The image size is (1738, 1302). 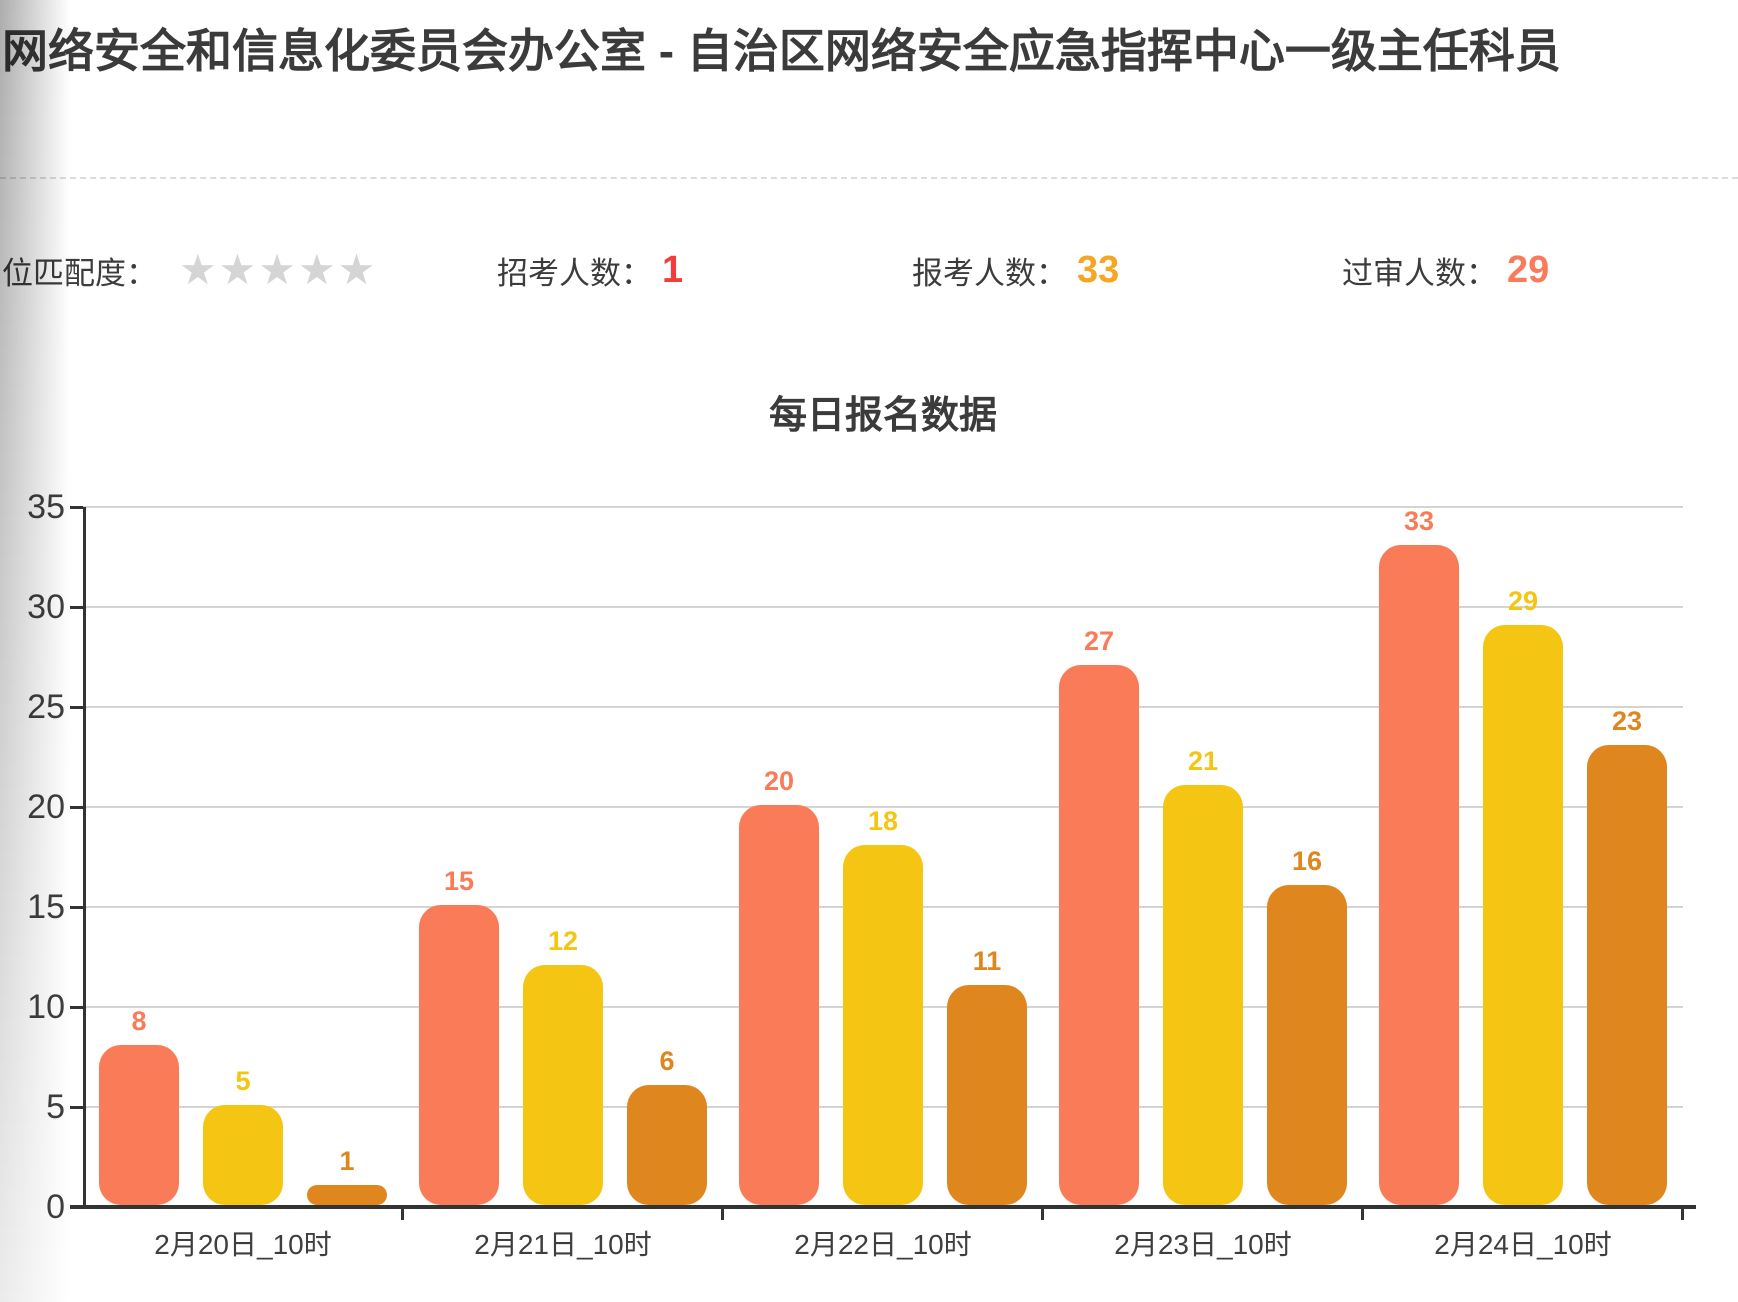 I want to click on stat-position-match: 位匹配度： ★★★★★, so click(x=189, y=270).